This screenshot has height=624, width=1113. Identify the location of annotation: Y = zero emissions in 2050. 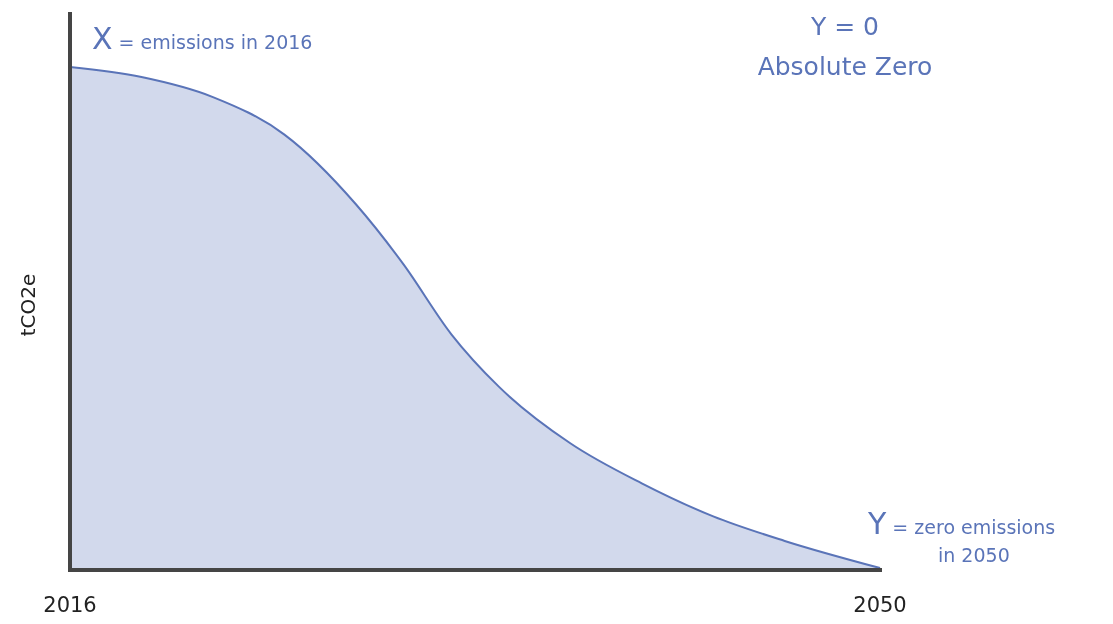
(961, 536).